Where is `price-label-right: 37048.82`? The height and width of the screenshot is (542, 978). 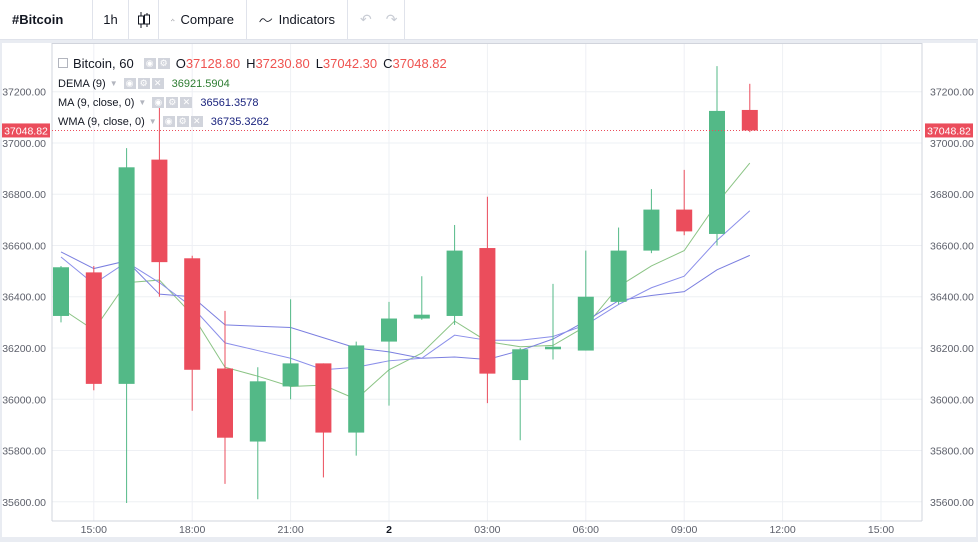 price-label-right: 37048.82 is located at coordinates (949, 131).